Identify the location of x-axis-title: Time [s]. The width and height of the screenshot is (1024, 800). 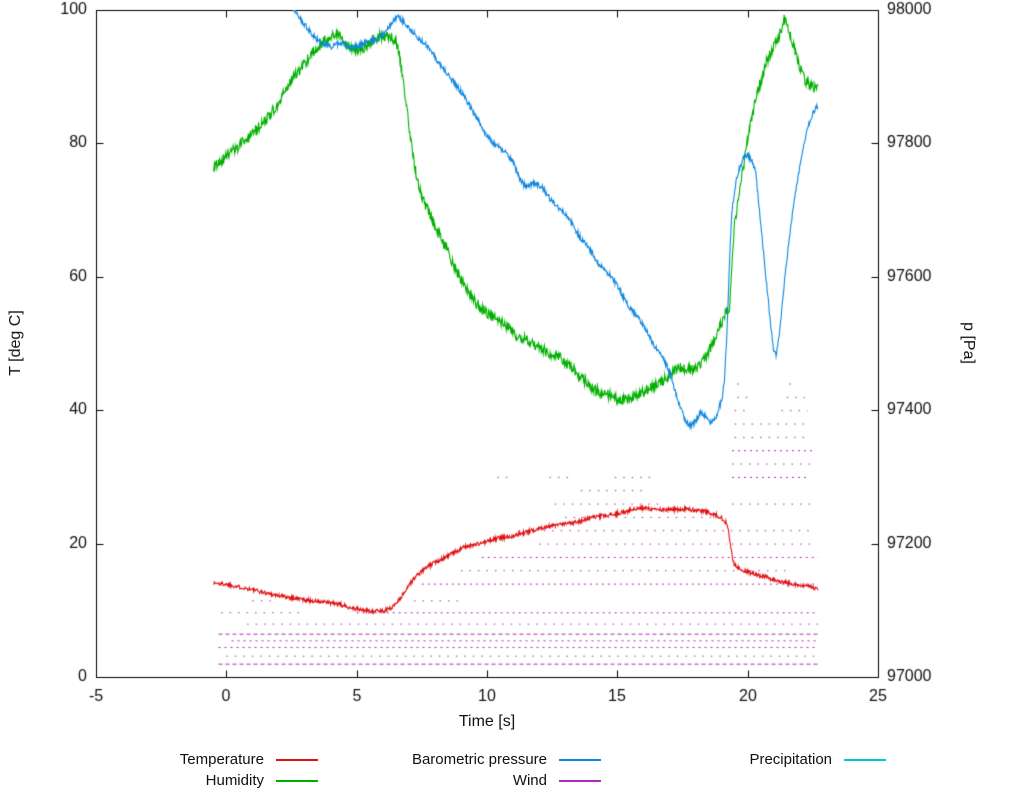
(487, 721).